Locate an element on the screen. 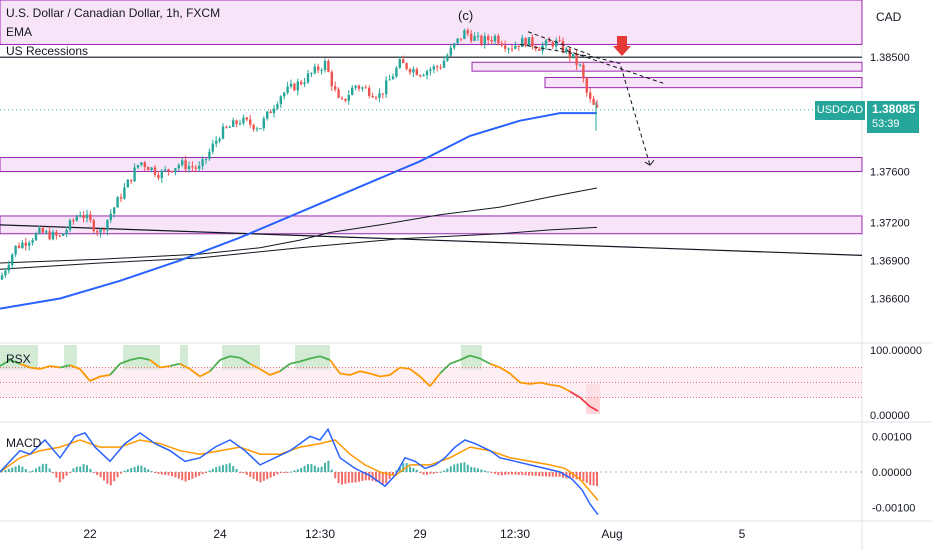 This screenshot has width=932, height=550. currency-label: CAD is located at coordinates (889, 17).